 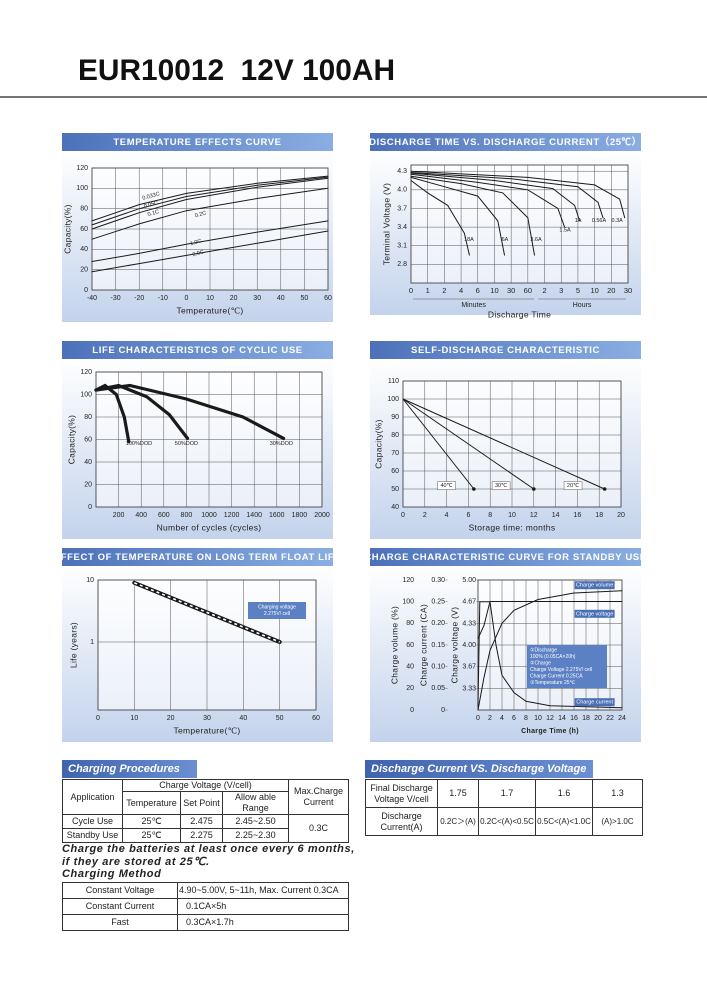 What do you see at coordinates (438, 623) in the screenshot?
I see `y-tick-label: 0.20` at bounding box center [438, 623].